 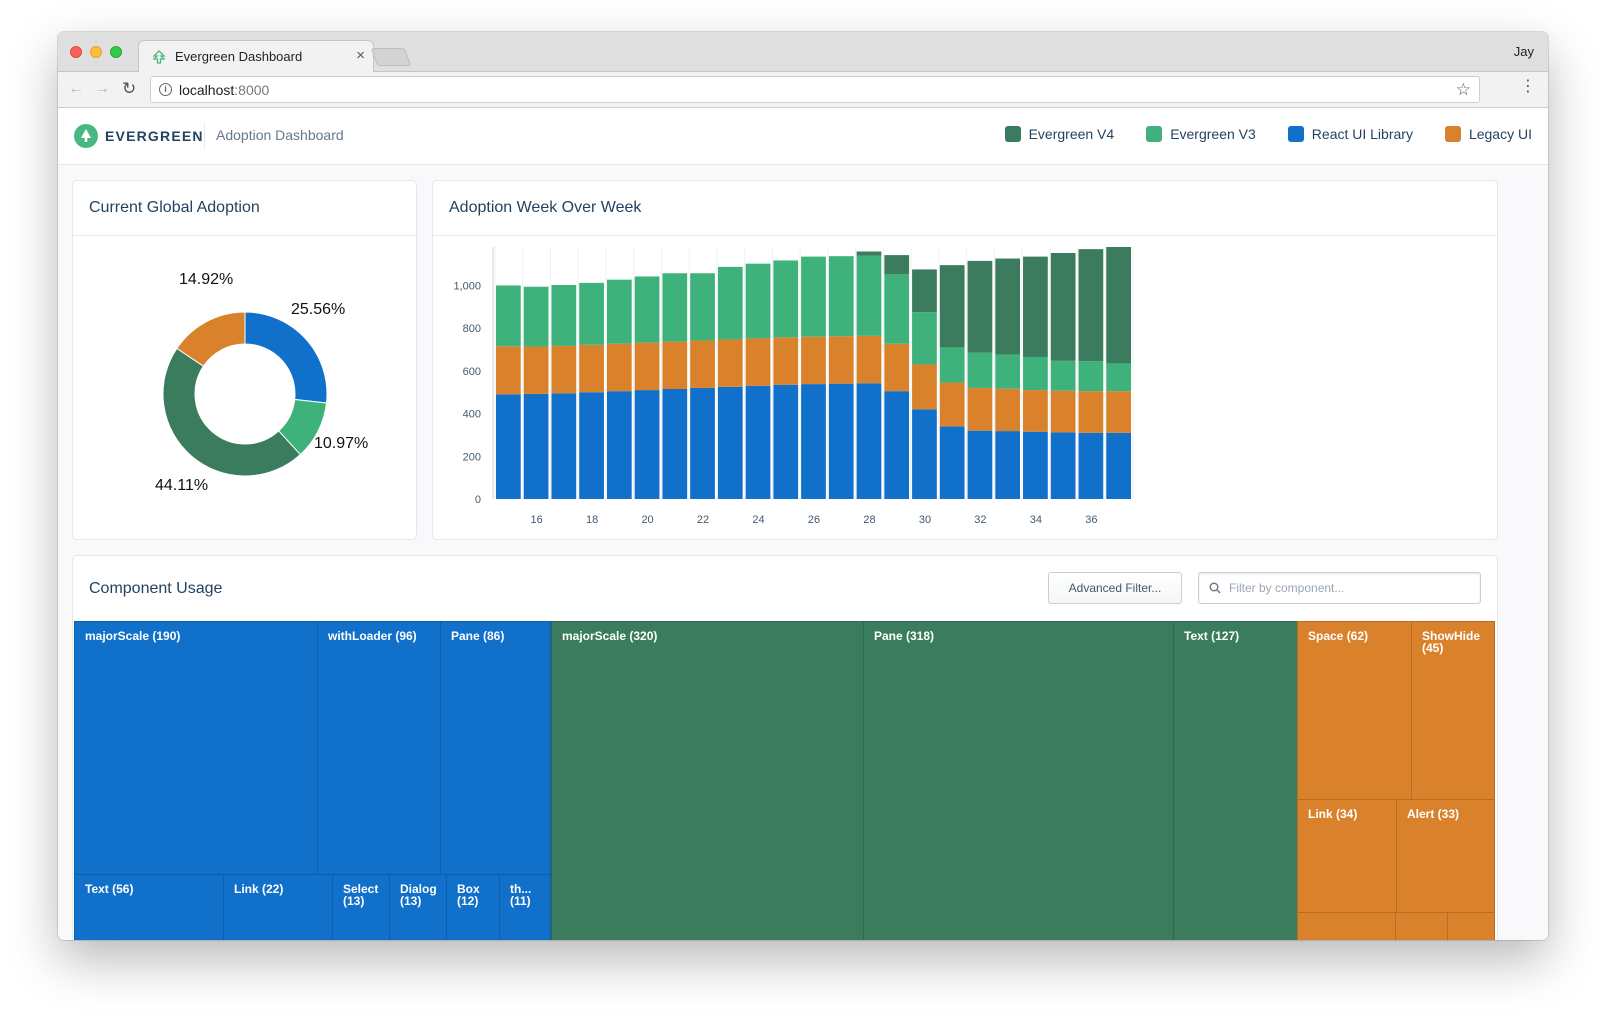 What do you see at coordinates (256, 56) in the screenshot?
I see `browser-tab: Evergreen Dashboard ×` at bounding box center [256, 56].